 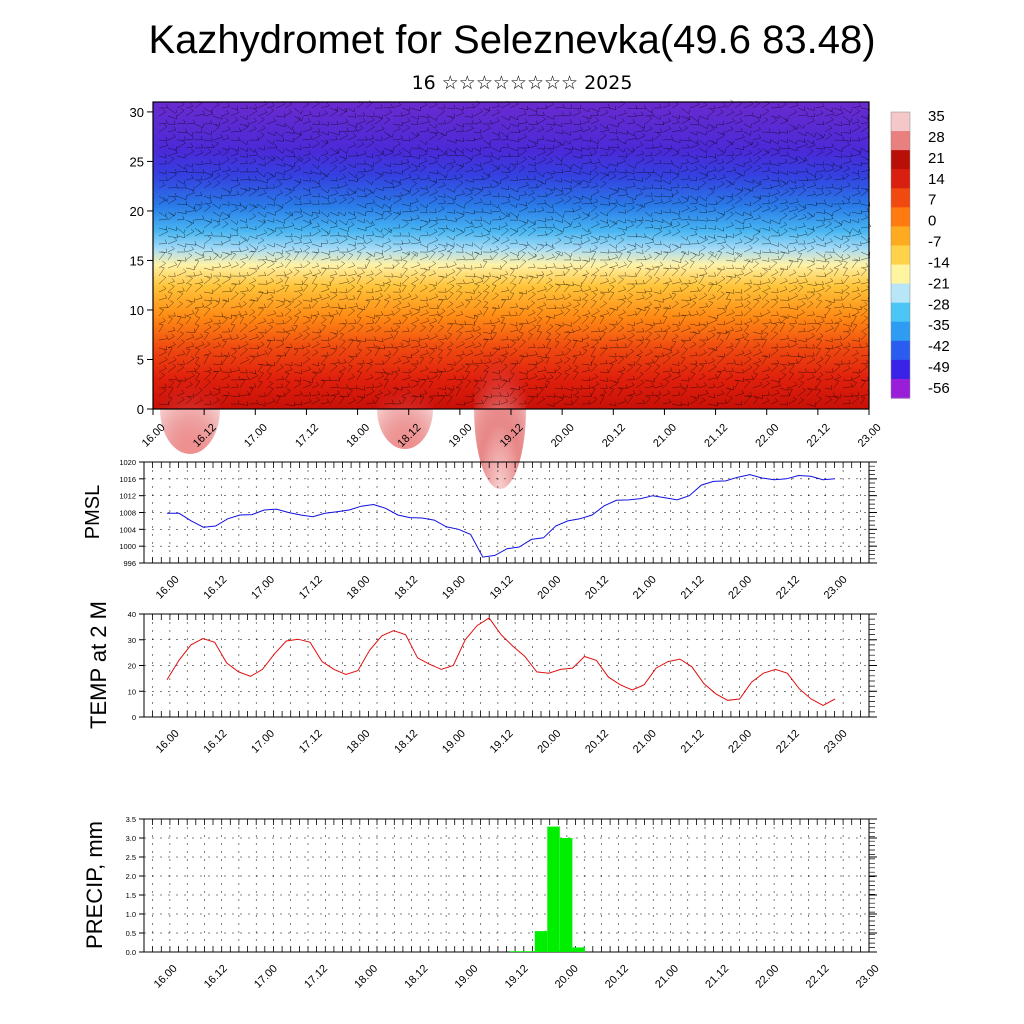 I want to click on colorbar-label: 21, so click(x=936, y=158).